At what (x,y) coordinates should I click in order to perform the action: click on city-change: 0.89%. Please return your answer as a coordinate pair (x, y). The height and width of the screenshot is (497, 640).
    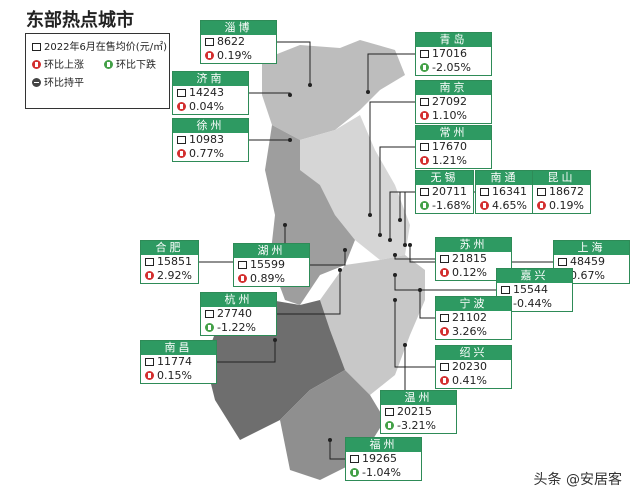
    Looking at the image, I should click on (267, 278).